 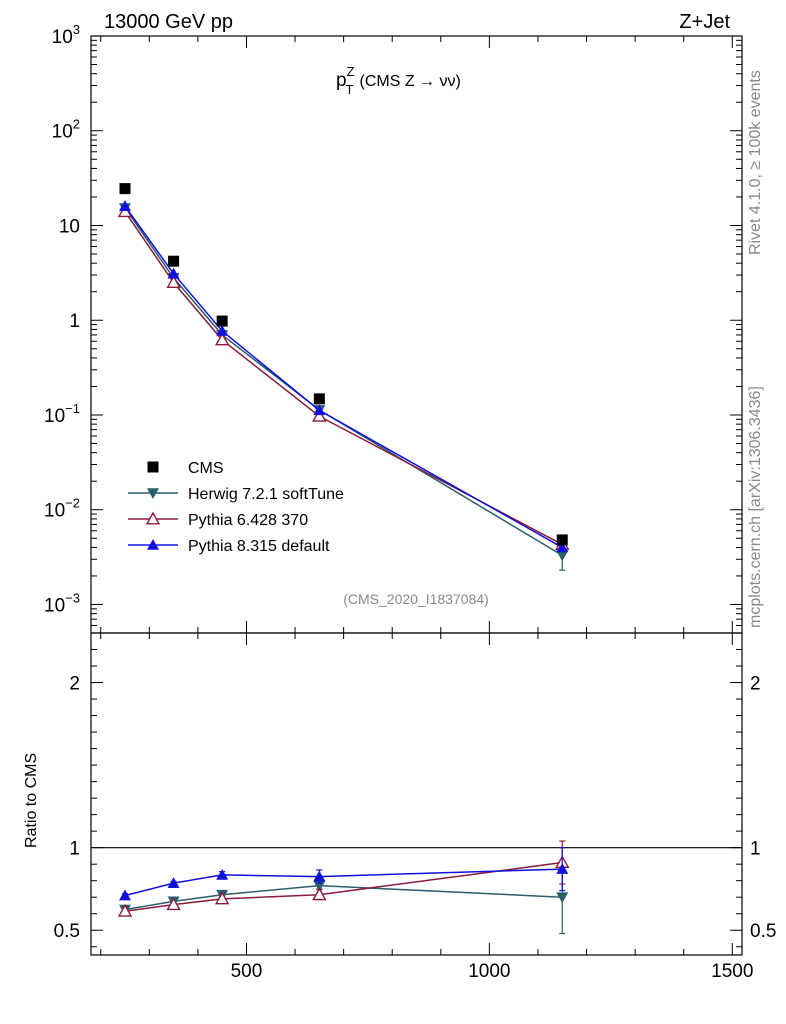 What do you see at coordinates (69, 226) in the screenshot?
I see `main-y-tick-label: 10` at bounding box center [69, 226].